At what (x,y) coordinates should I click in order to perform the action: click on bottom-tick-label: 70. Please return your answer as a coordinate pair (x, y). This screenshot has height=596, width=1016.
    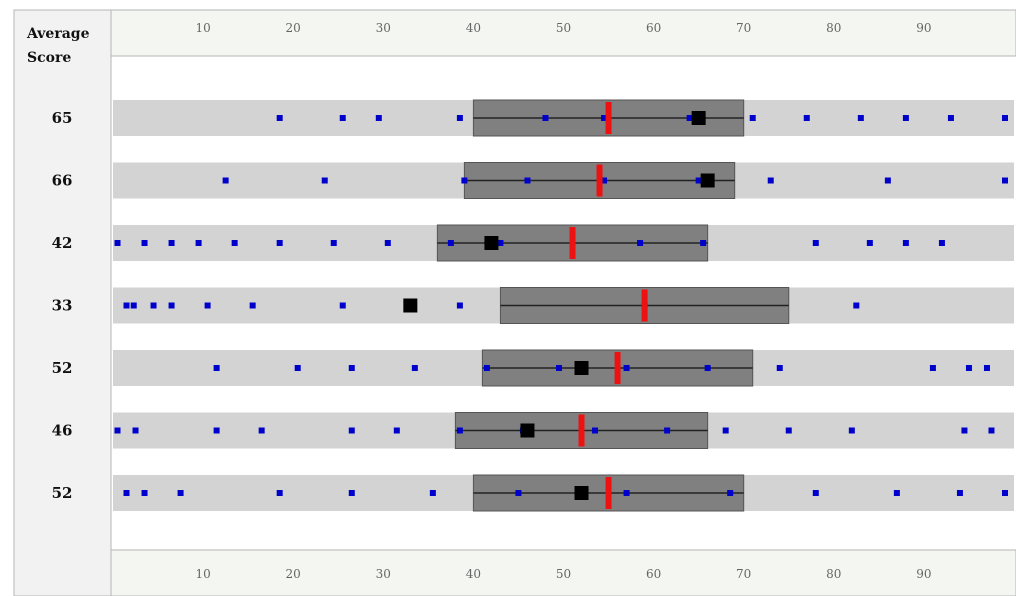
    Looking at the image, I should click on (743, 574).